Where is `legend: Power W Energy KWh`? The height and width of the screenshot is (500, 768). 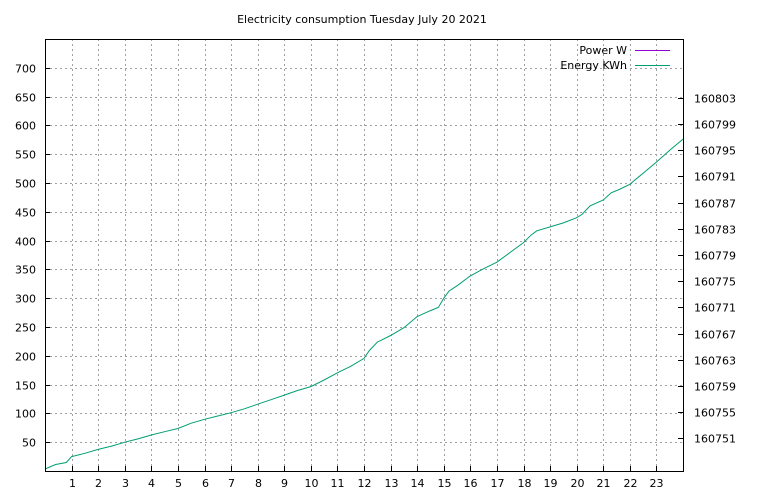
legend: Power W Energy KWh is located at coordinates (615, 58).